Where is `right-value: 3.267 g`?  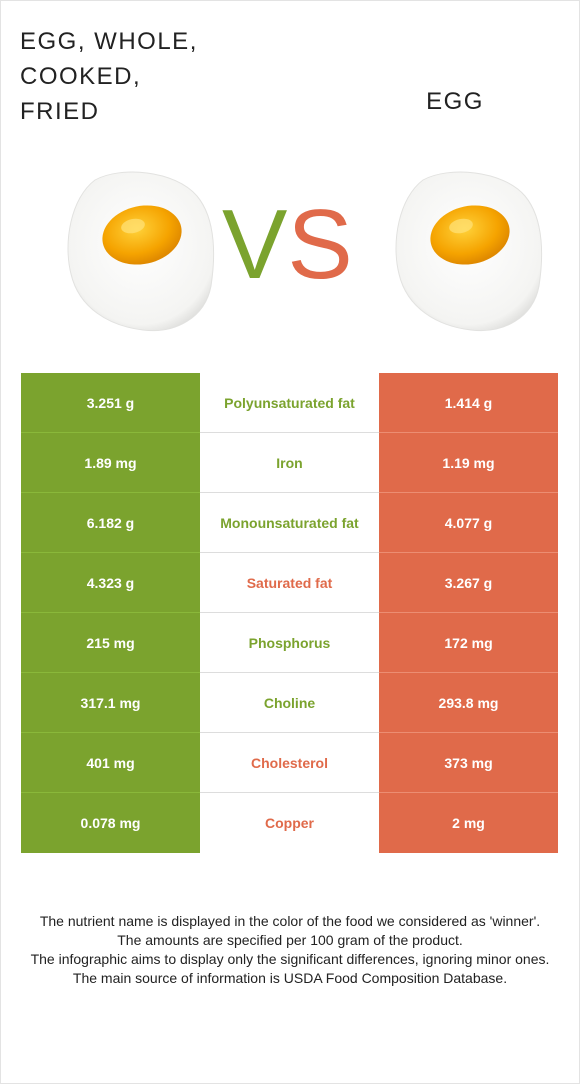
right-value: 3.267 g is located at coordinates (468, 583).